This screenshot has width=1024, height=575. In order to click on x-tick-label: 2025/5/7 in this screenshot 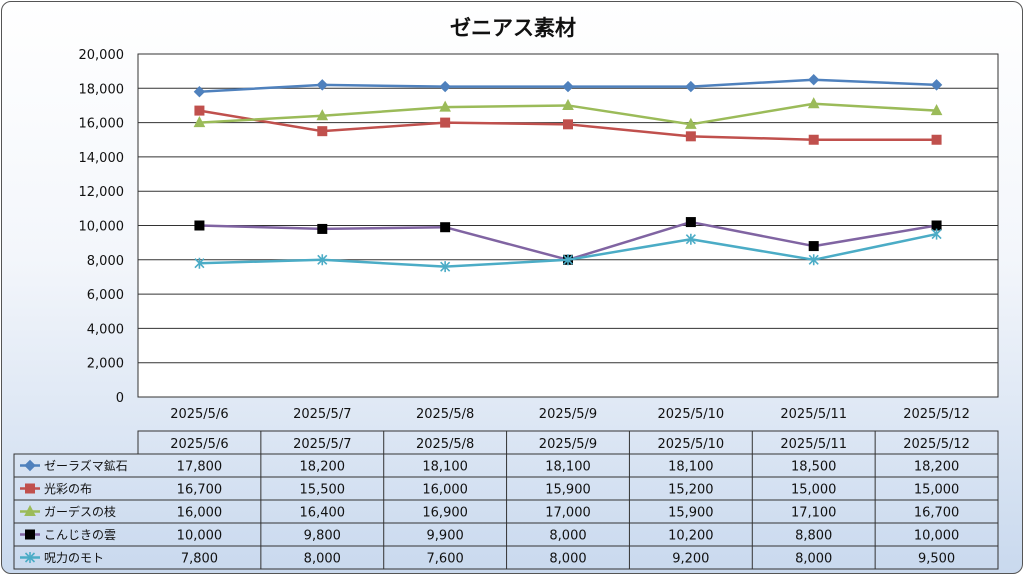, I will do `click(322, 414)`.